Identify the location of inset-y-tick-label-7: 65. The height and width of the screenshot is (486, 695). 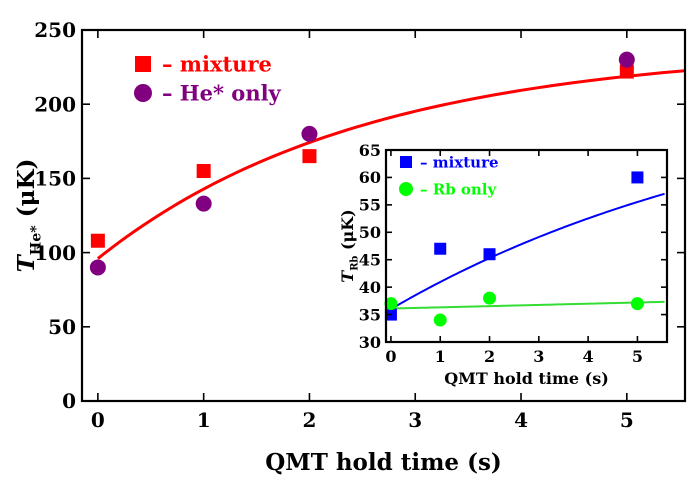
(370, 150).